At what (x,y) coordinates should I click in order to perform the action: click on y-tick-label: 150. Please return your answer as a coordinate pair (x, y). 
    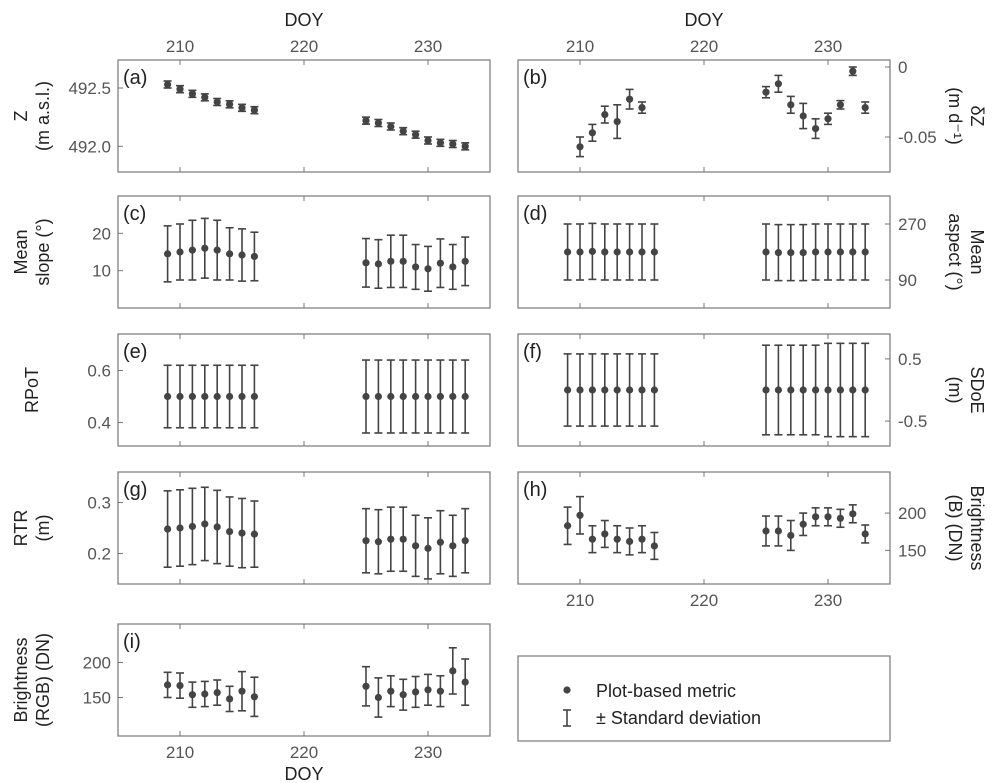
    Looking at the image, I should click on (912, 550).